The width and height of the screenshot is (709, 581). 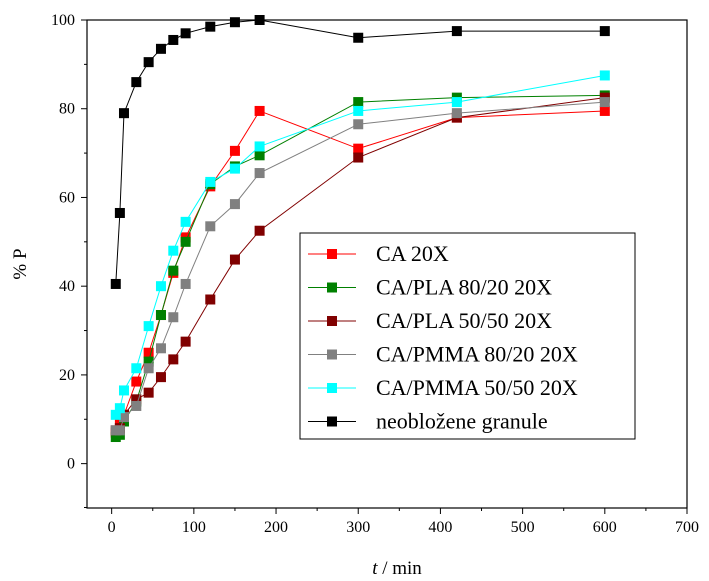 What do you see at coordinates (477, 354) in the screenshot?
I see `legend-label: CA/PMMA 80/20 20X` at bounding box center [477, 354].